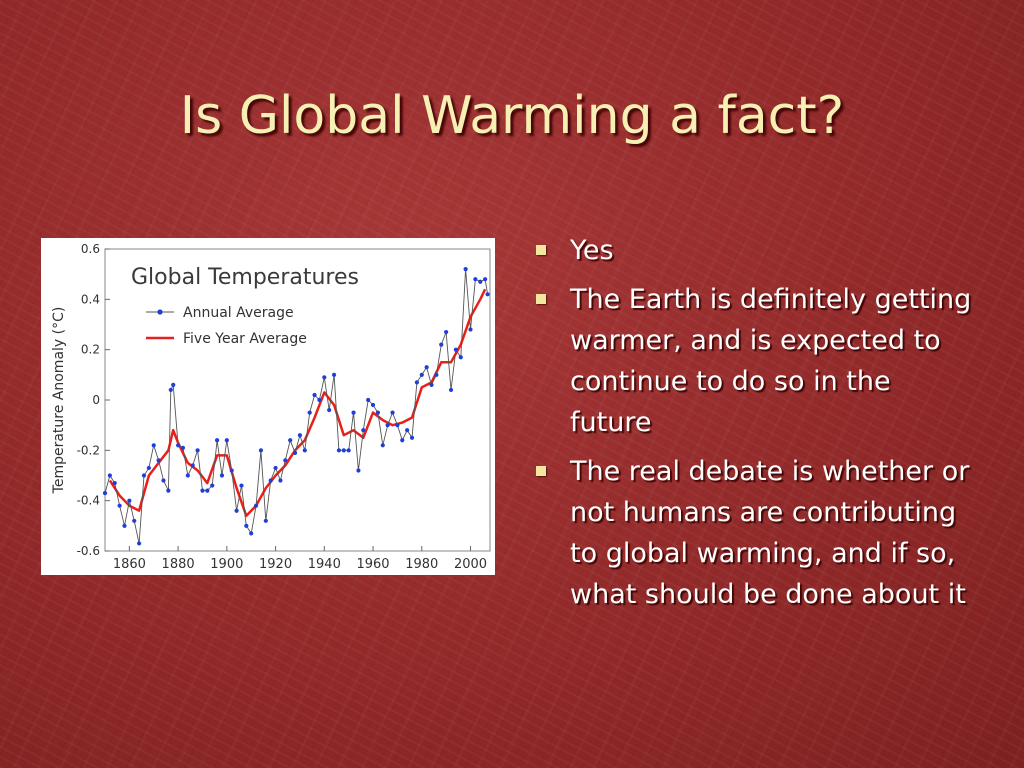 This screenshot has width=1024, height=768. What do you see at coordinates (752, 250) in the screenshot?
I see `bullet-item: Yes` at bounding box center [752, 250].